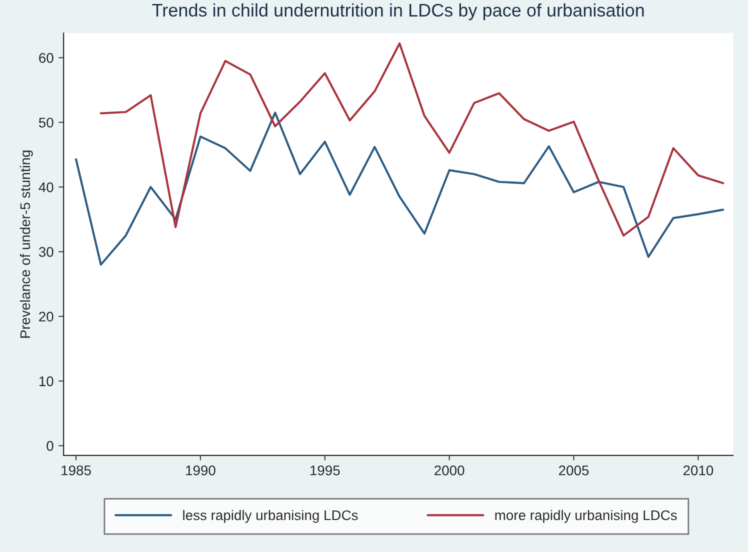 The width and height of the screenshot is (748, 552). What do you see at coordinates (76, 470) in the screenshot?
I see `x-tick-label: 1985` at bounding box center [76, 470].